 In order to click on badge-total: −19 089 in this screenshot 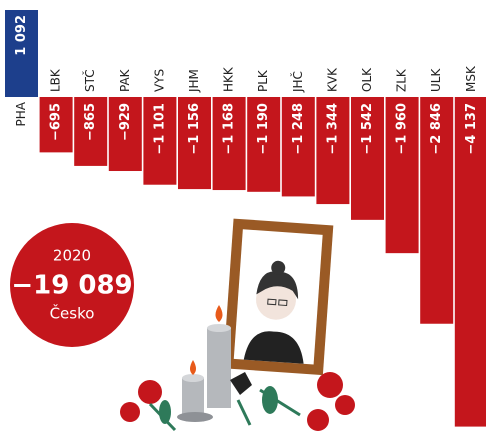, I will do `click(71, 286)`.